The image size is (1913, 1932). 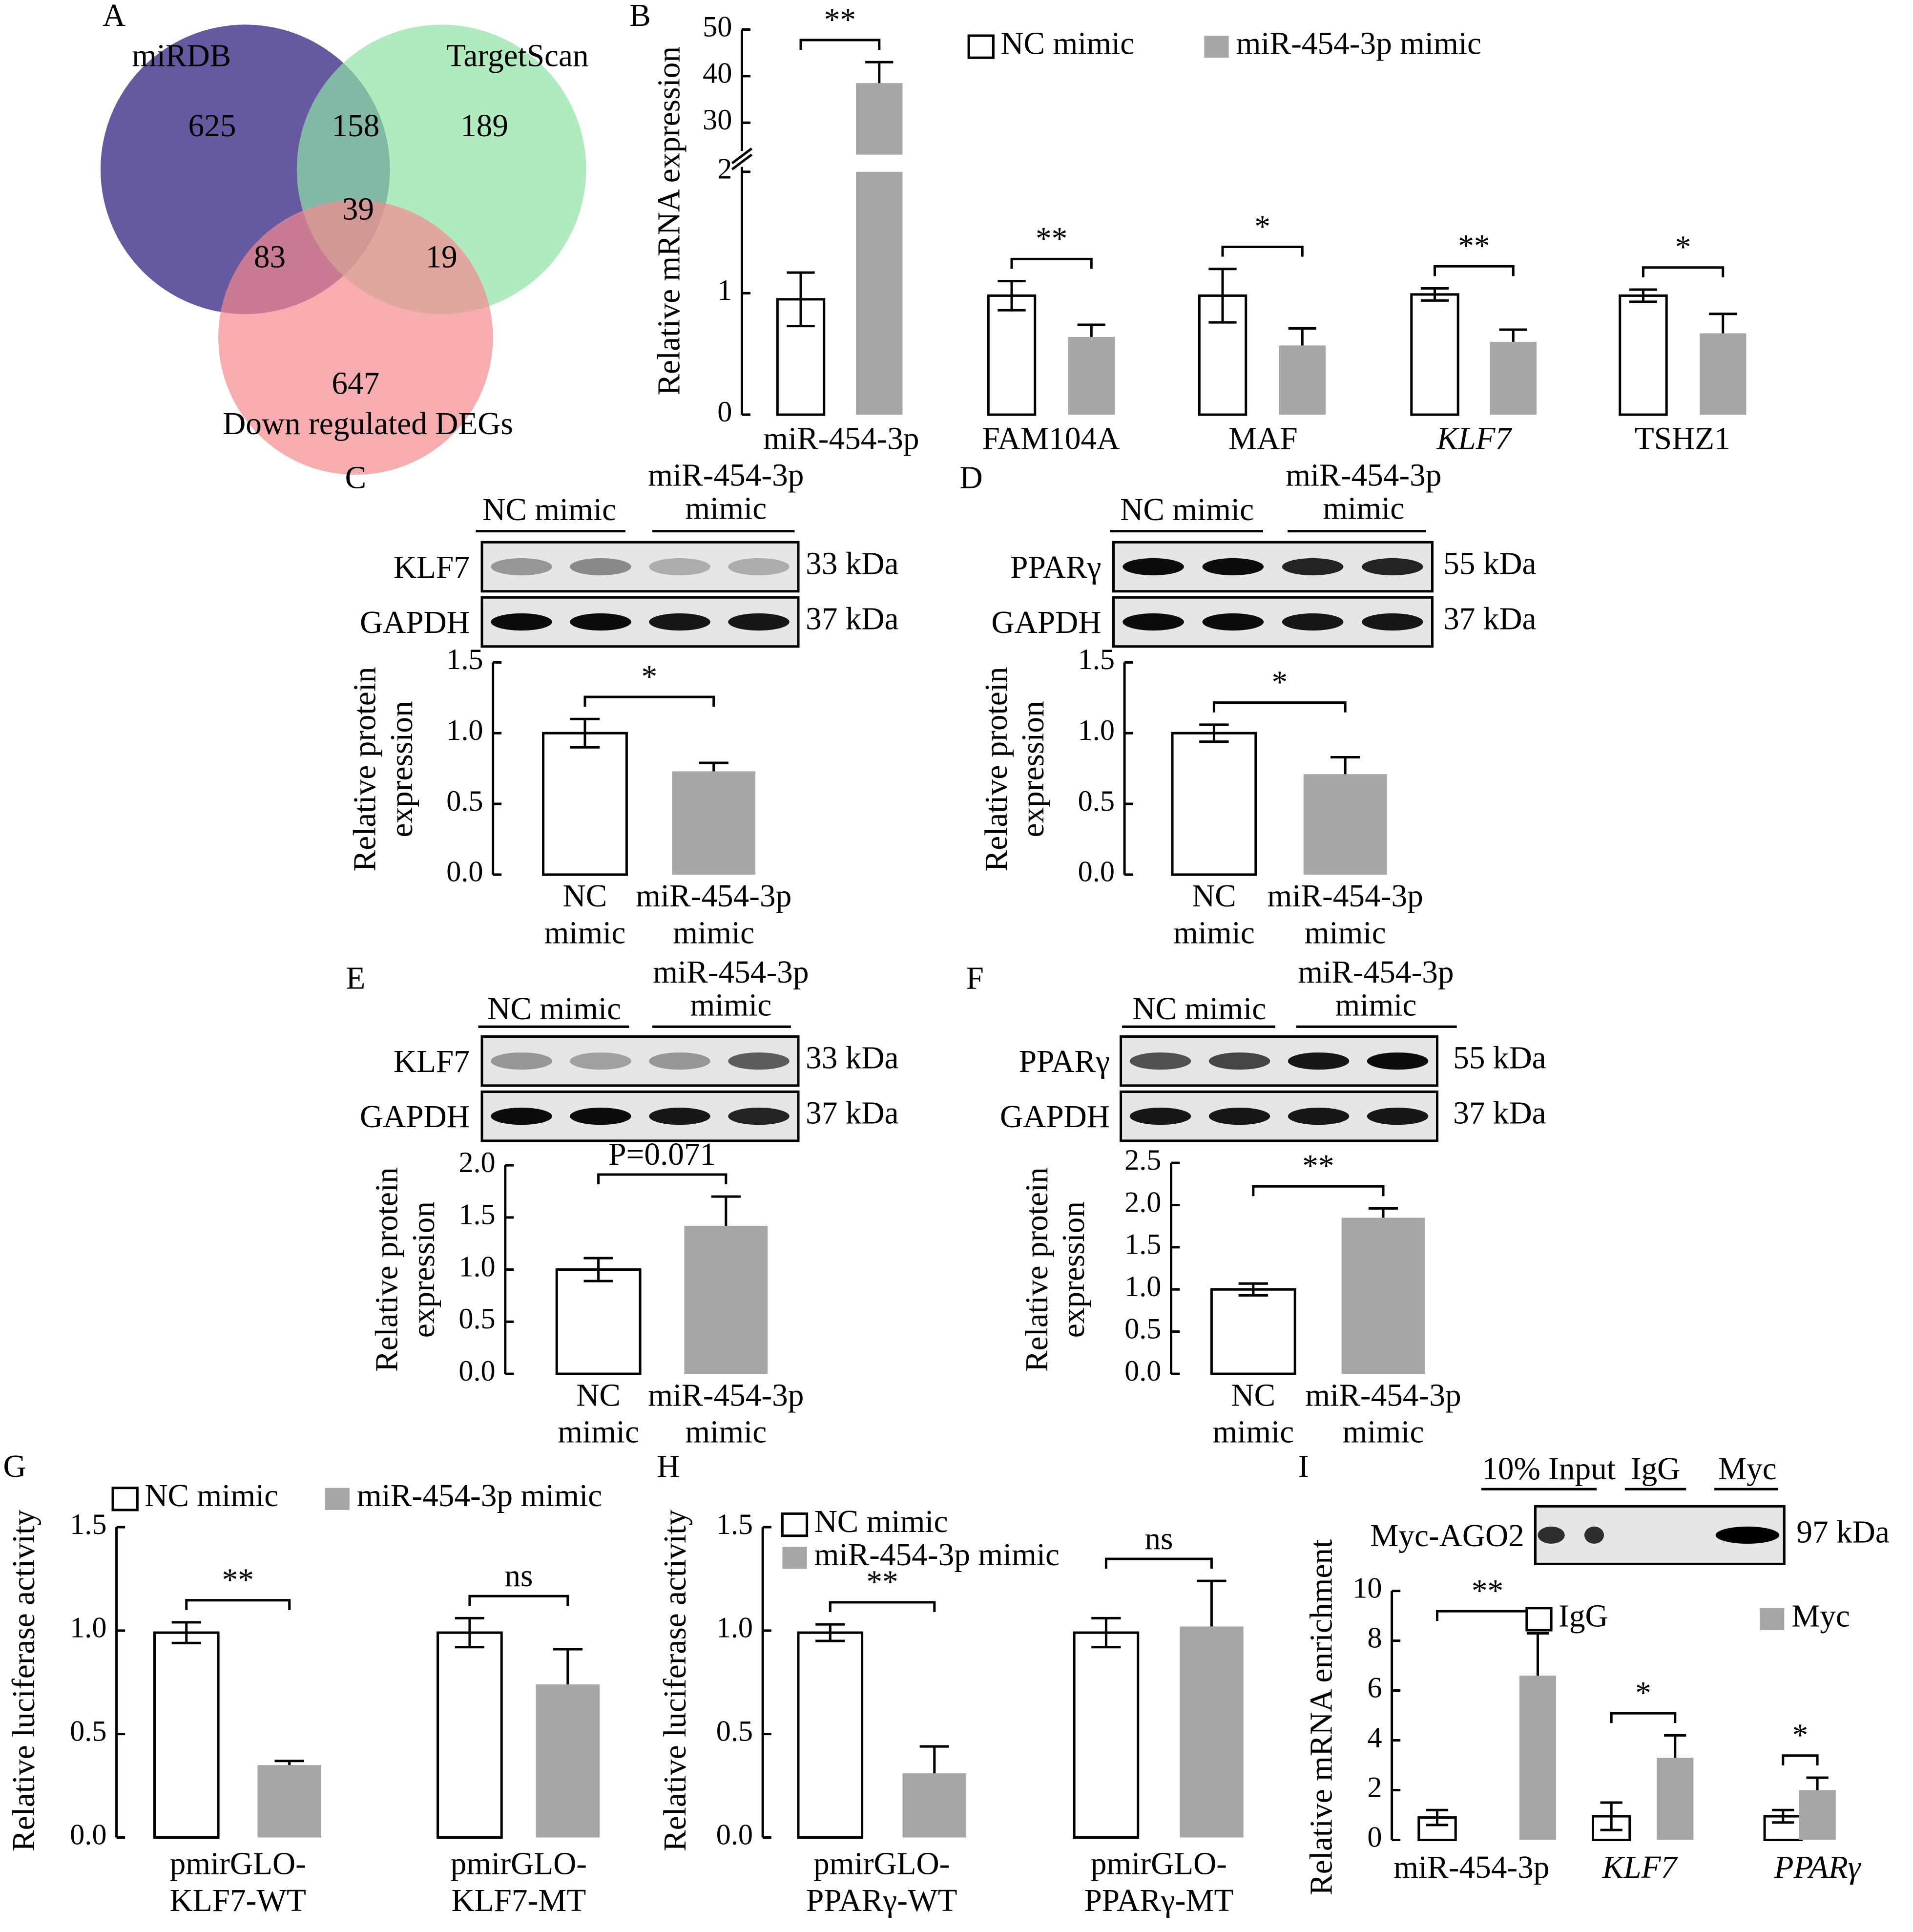 What do you see at coordinates (731, 989) in the screenshot?
I see `blot-group-label: miR-454-3p mimic` at bounding box center [731, 989].